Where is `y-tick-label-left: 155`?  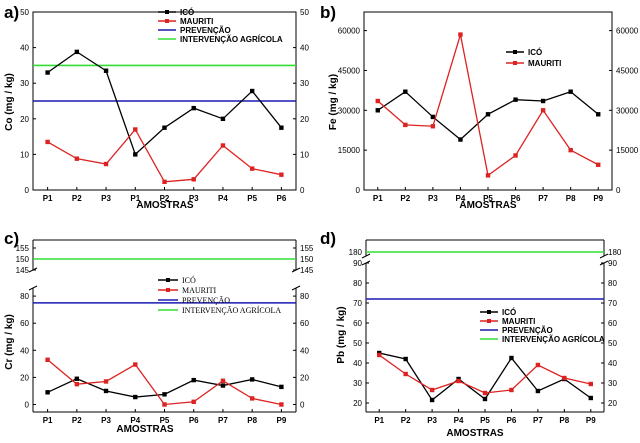 y-tick-label-left: 155 is located at coordinates (23, 248).